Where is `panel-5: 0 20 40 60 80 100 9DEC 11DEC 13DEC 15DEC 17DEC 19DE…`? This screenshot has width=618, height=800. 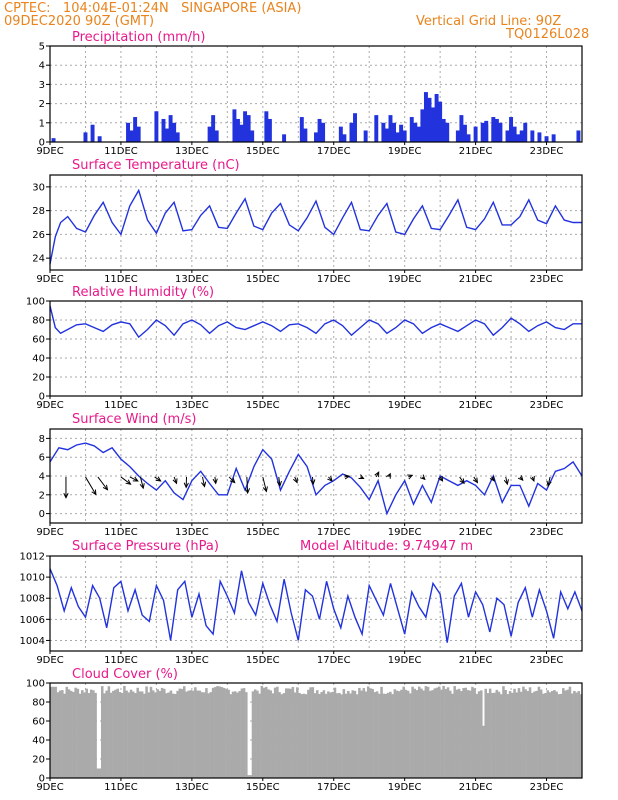 panel-5: 0 20 40 60 80 100 9DEC 11DEC 13DEC 15DEC 17DEC 19DE… is located at coordinates (304, 730).